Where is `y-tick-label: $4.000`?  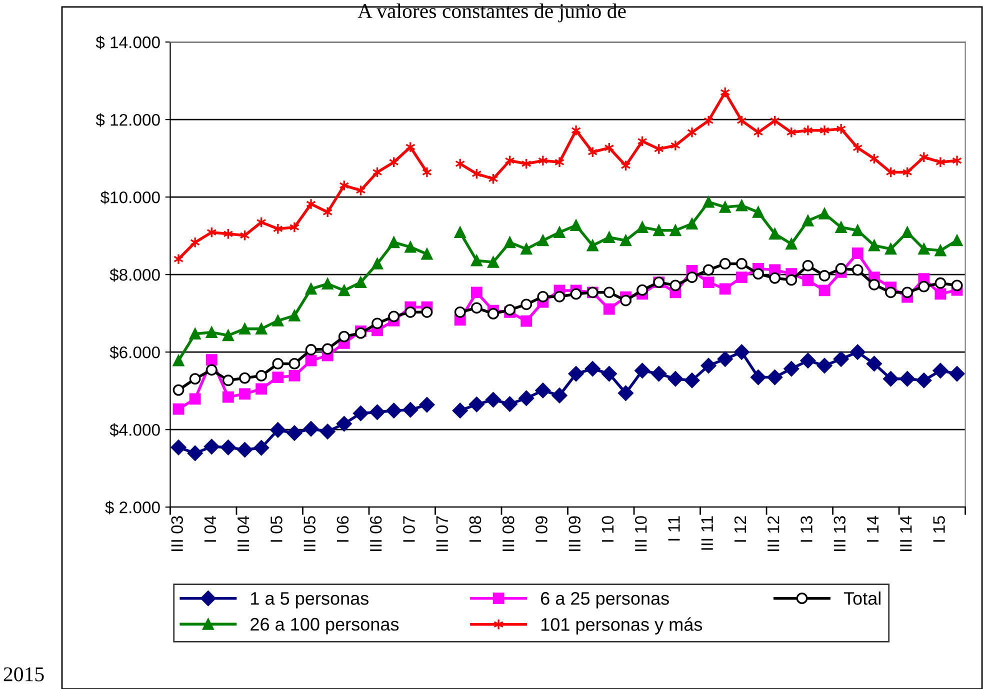
y-tick-label: $4.000 is located at coordinates (135, 430).